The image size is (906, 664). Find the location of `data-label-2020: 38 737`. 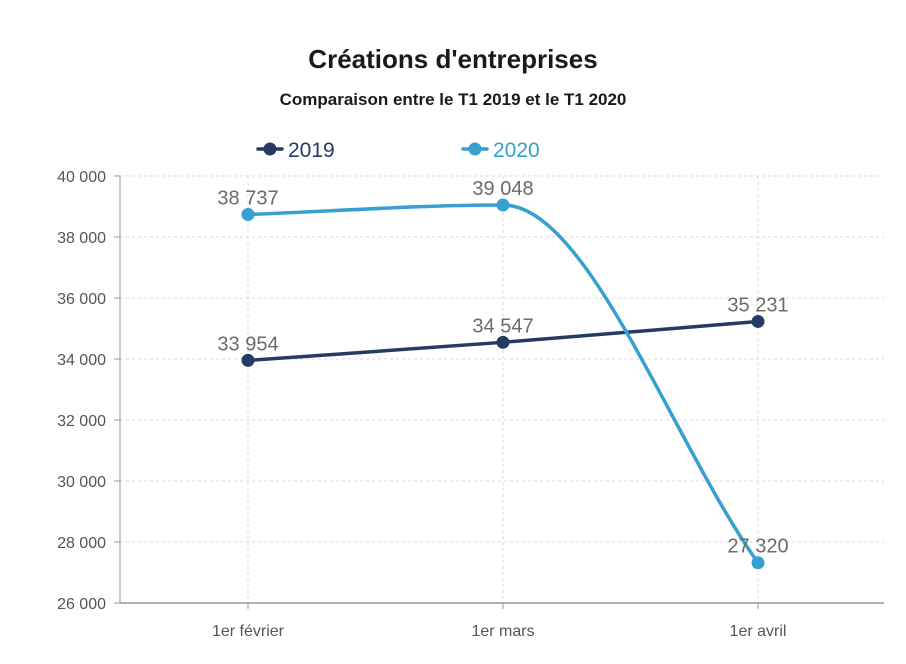

data-label-2020: 38 737 is located at coordinates (247, 199).